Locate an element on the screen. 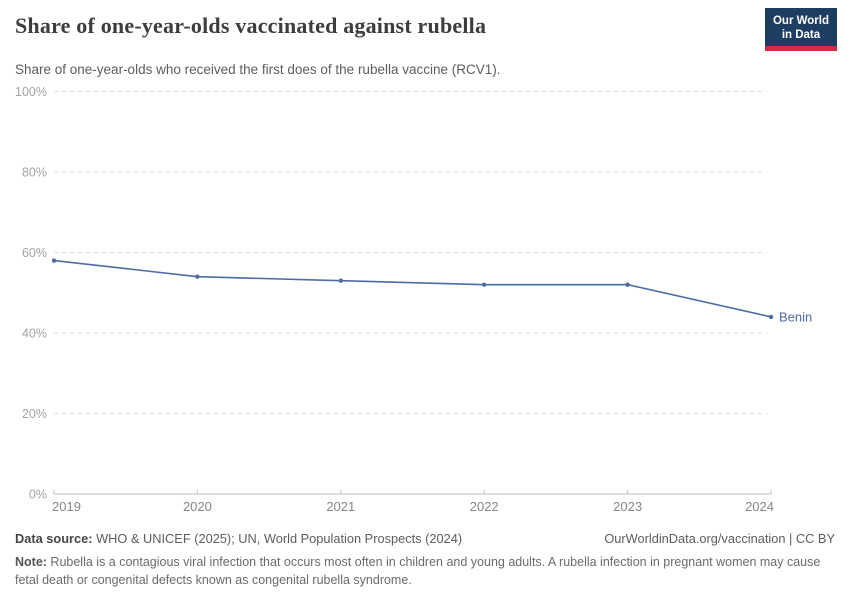 Image resolution: width=850 pixels, height=600 pixels. owid-logo-line1: Our World is located at coordinates (800, 21).